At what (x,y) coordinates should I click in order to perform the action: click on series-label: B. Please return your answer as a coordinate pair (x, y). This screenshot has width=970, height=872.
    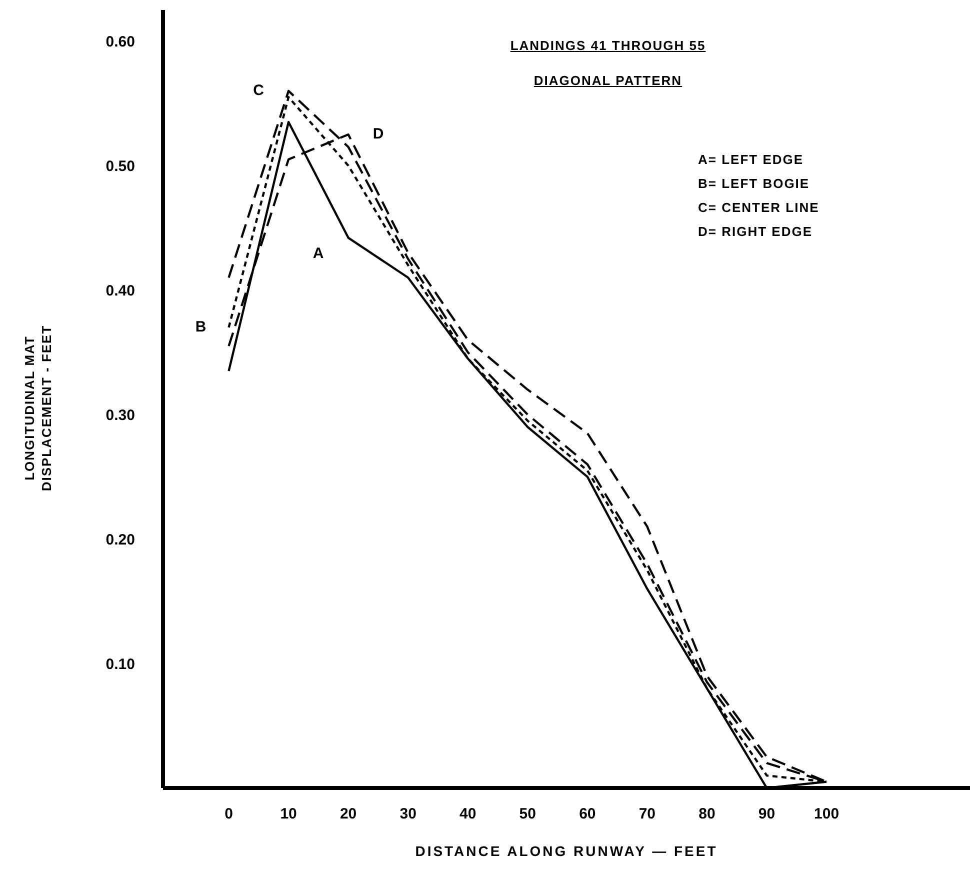
    Looking at the image, I should click on (200, 327).